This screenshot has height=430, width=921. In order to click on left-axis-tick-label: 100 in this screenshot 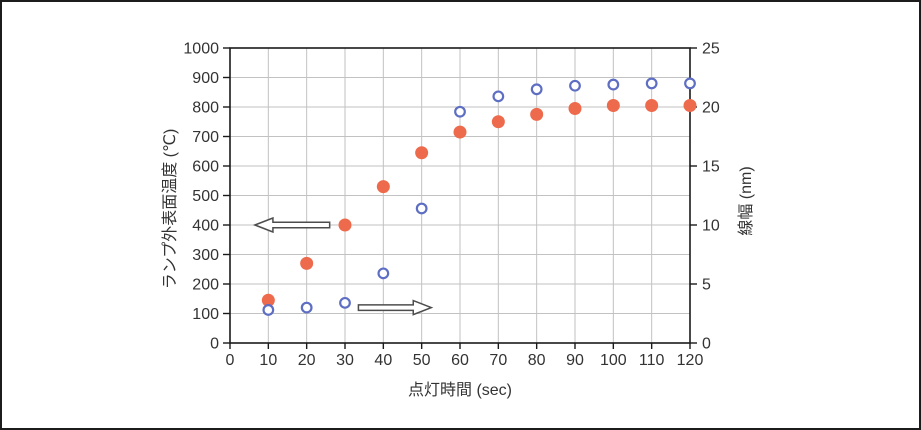, I will do `click(205, 314)`.